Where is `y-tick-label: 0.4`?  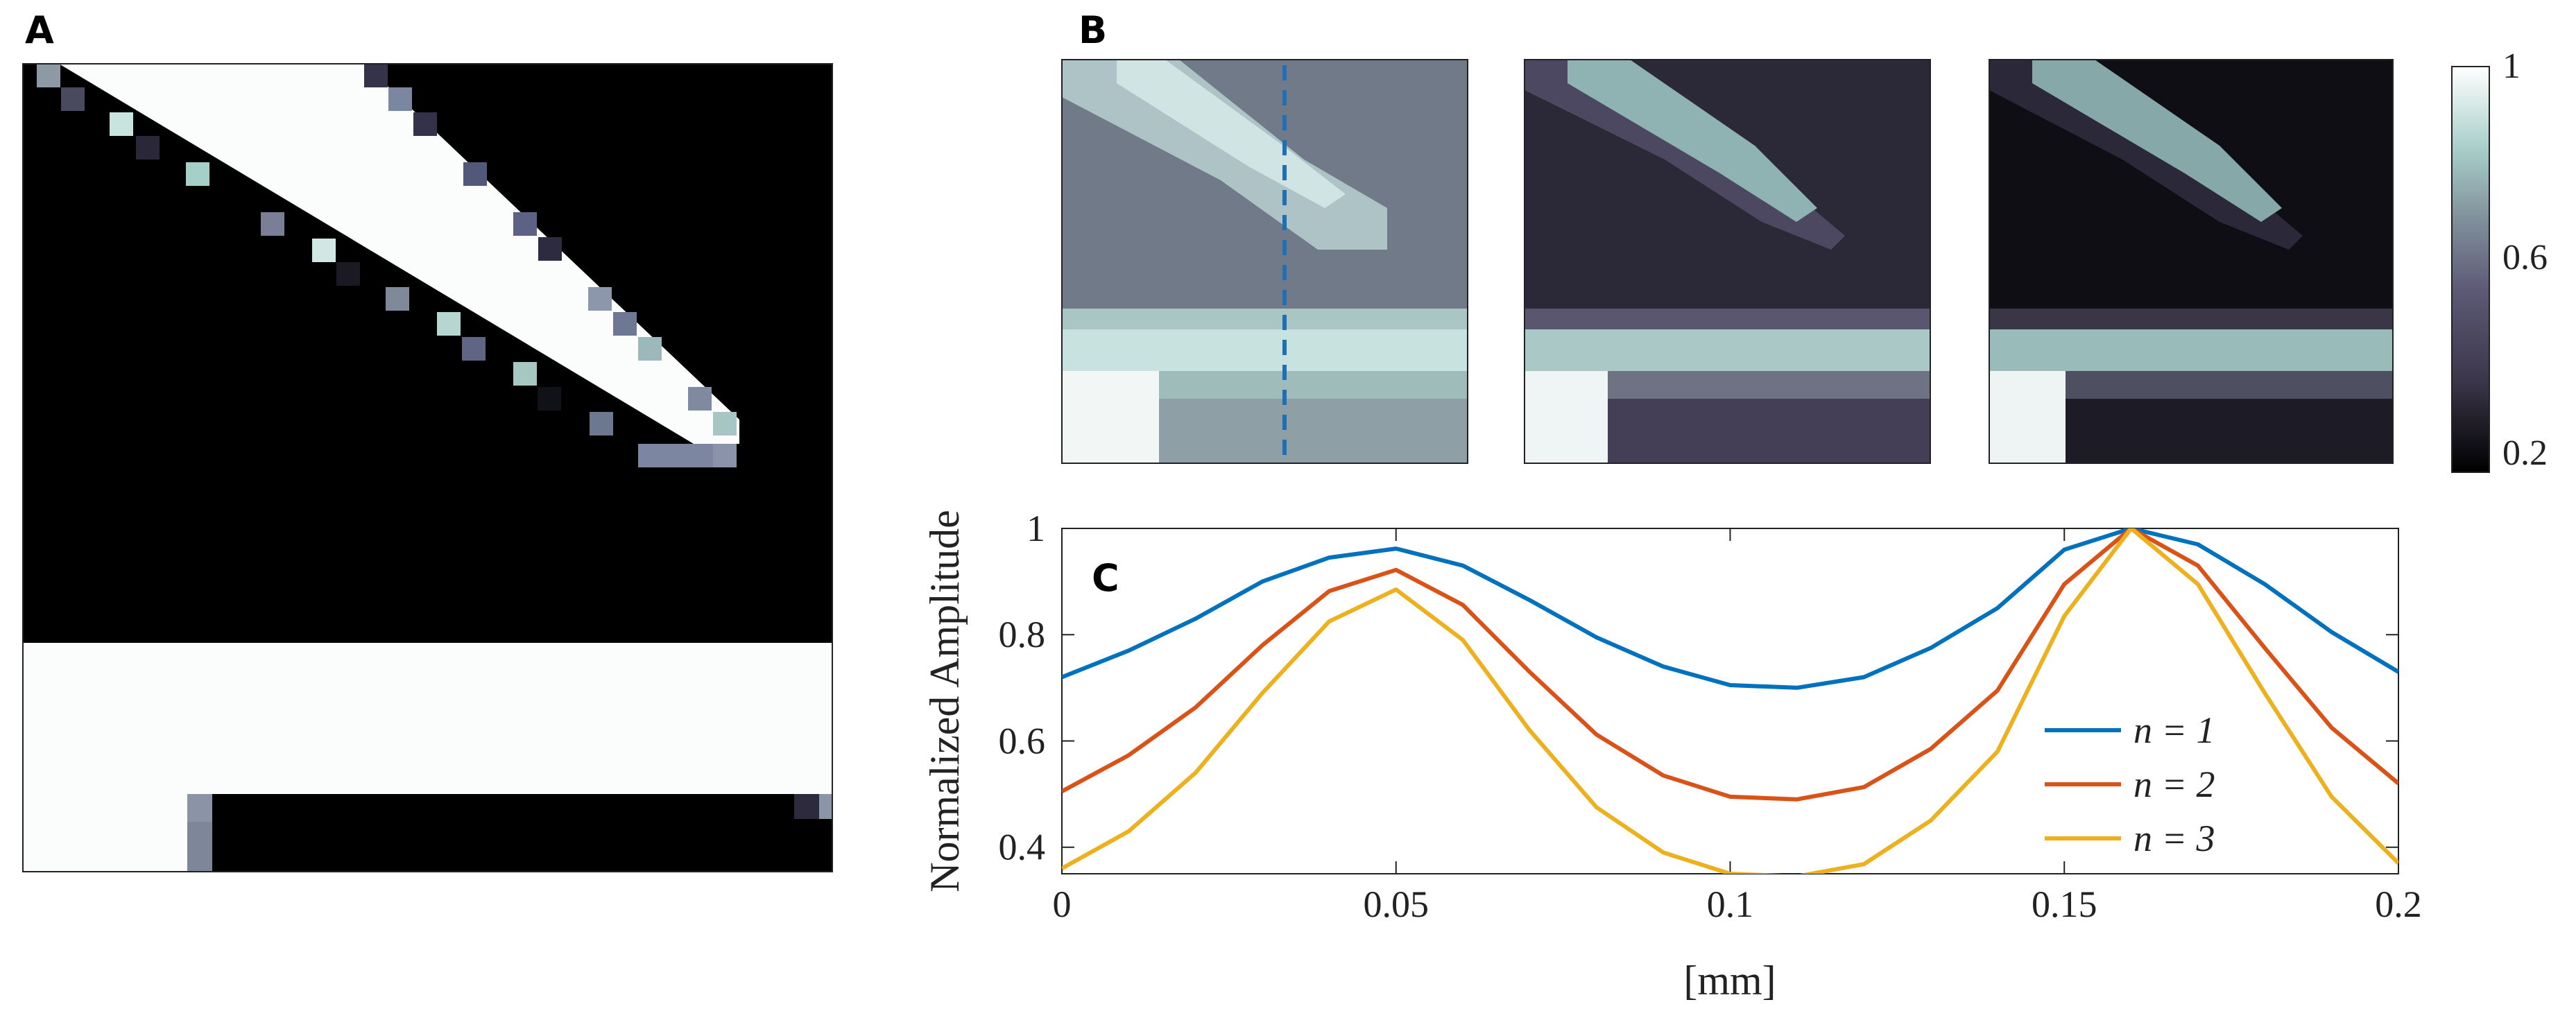
y-tick-label: 0.4 is located at coordinates (1022, 847).